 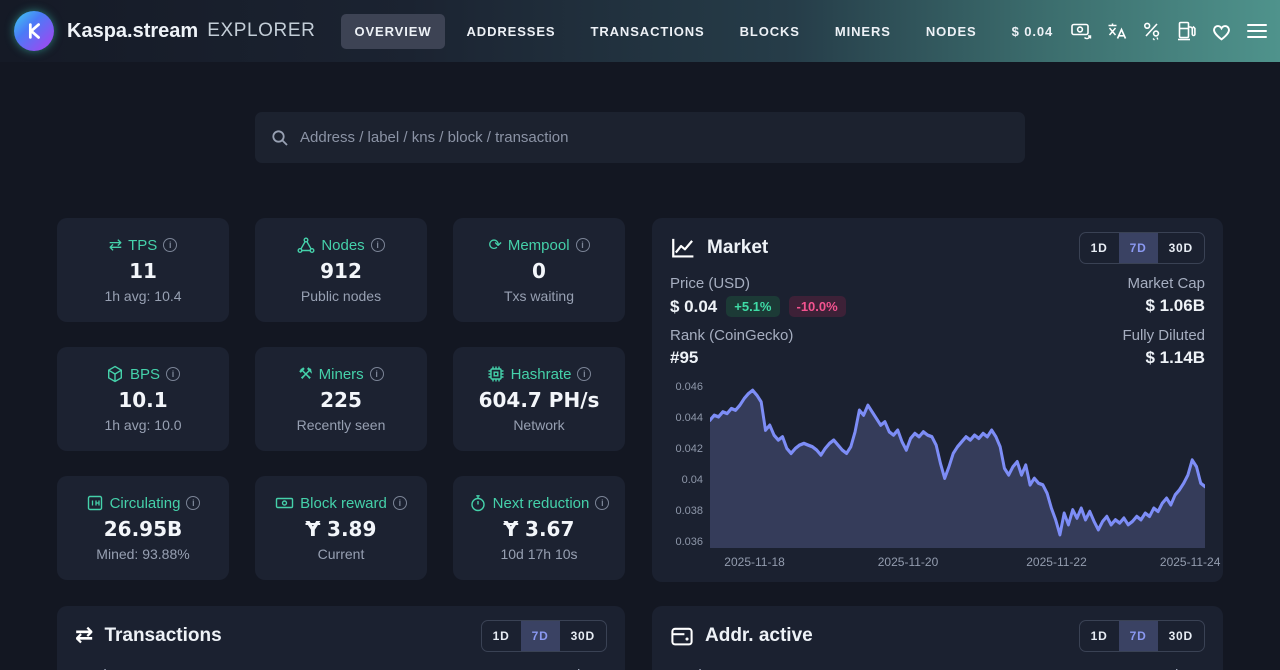 I want to click on stat-subtitle: 1h avg: 10.0, so click(x=143, y=425).